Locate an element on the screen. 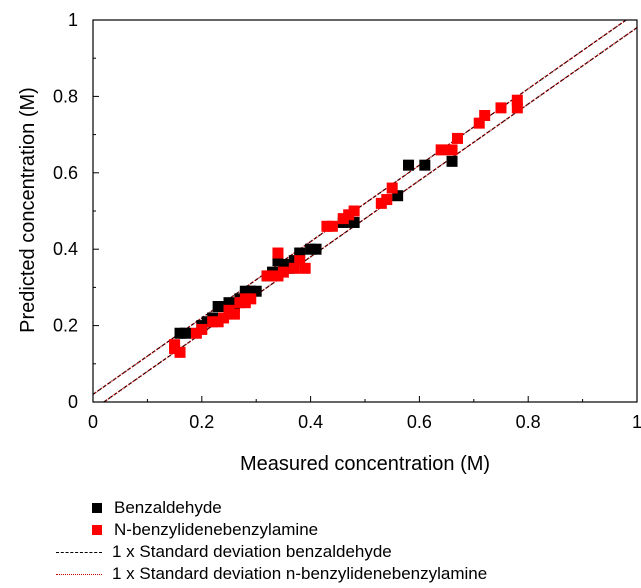 This screenshot has height=588, width=641. x-axis-label: Measured concentration (M) is located at coordinates (365, 464).